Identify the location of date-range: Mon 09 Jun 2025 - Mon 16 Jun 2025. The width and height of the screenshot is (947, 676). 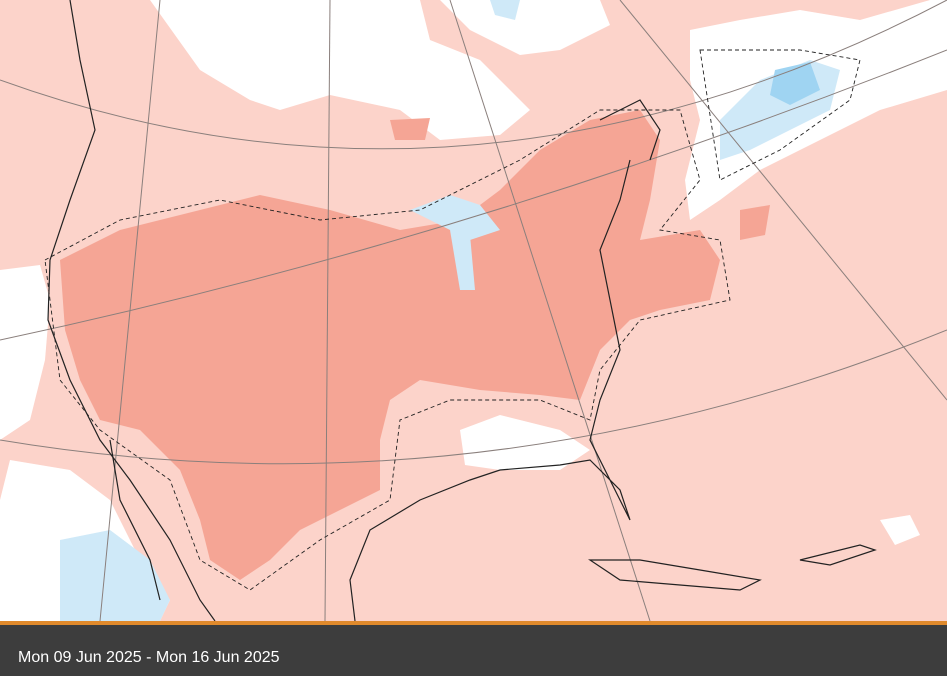
(149, 657).